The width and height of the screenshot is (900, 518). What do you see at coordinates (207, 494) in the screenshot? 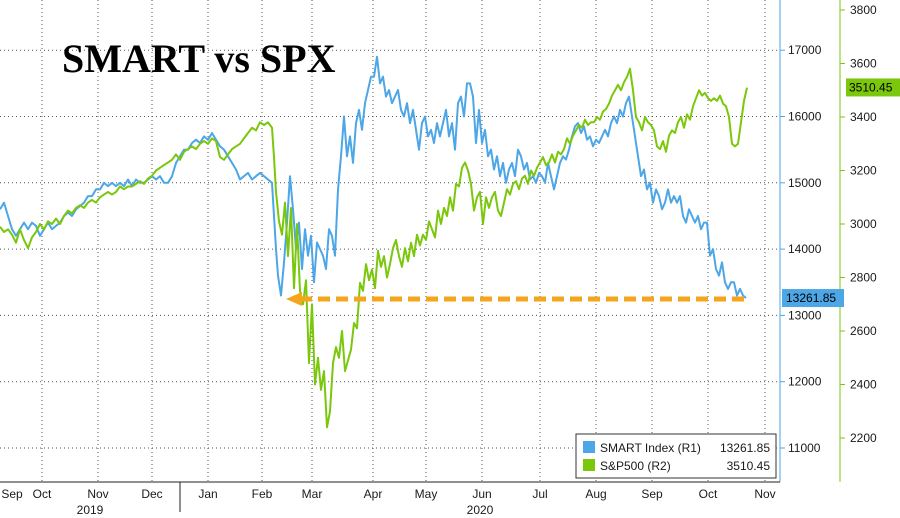
I see `x-tick-label: Jan` at bounding box center [207, 494].